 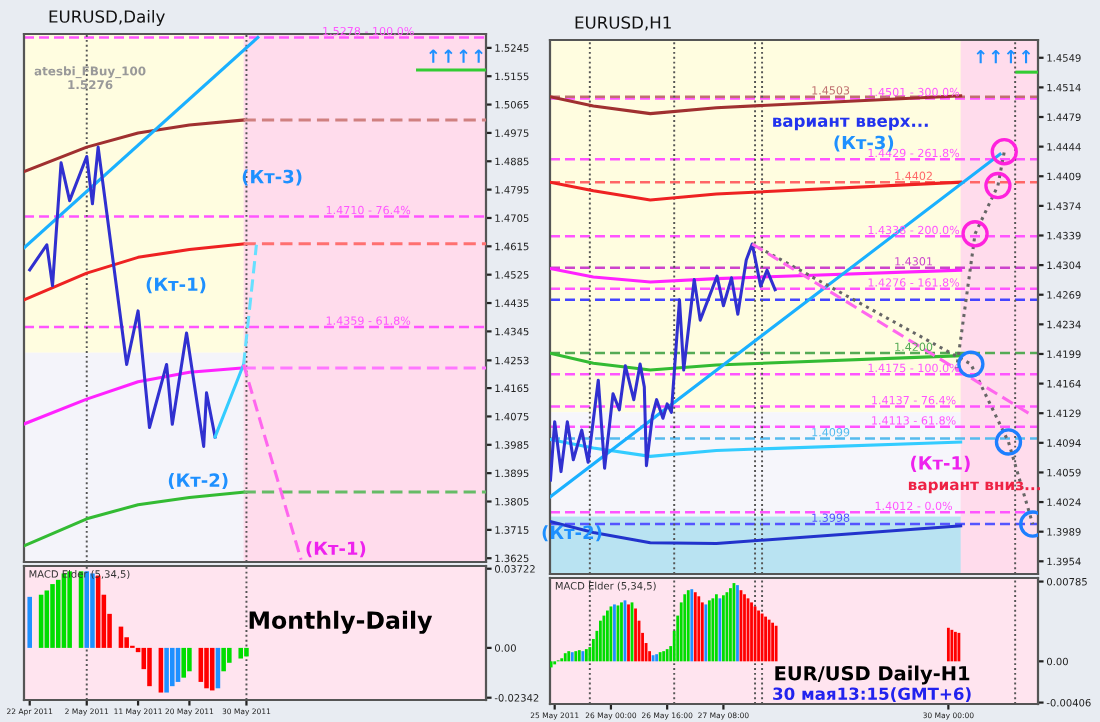 I want to click on annotation: (Кт-2), so click(x=198, y=481).